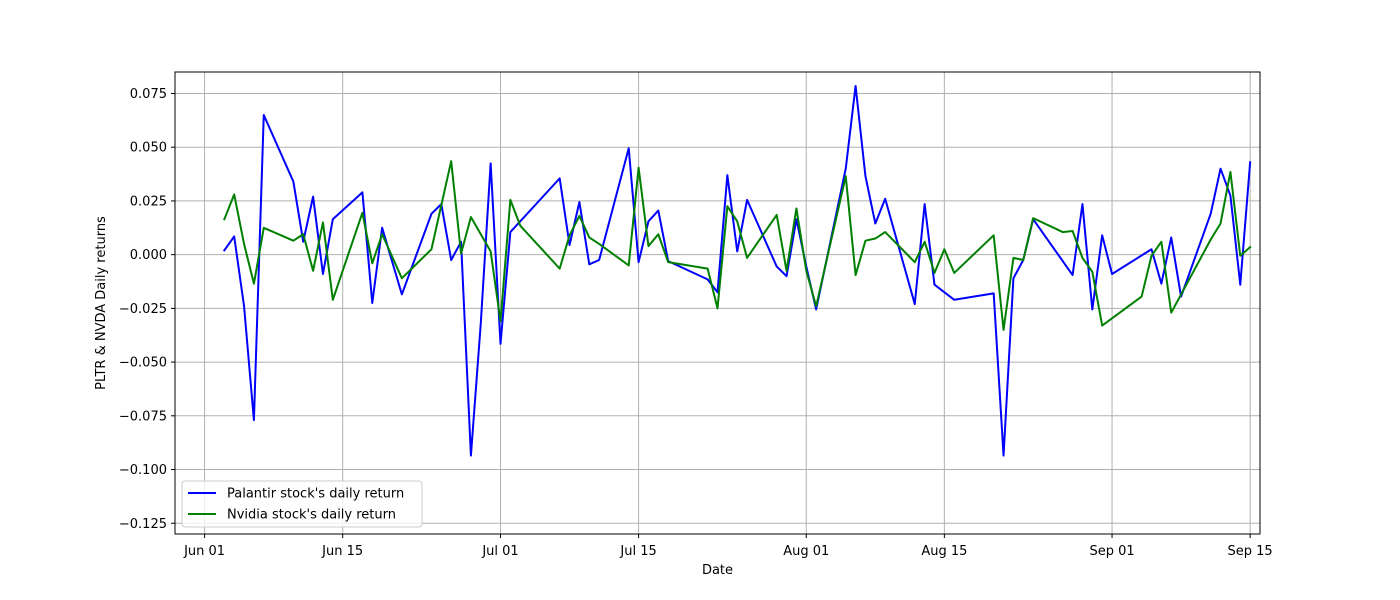 The height and width of the screenshot is (600, 1400). What do you see at coordinates (143, 524) in the screenshot?
I see `y-tick-label: −0.125` at bounding box center [143, 524].